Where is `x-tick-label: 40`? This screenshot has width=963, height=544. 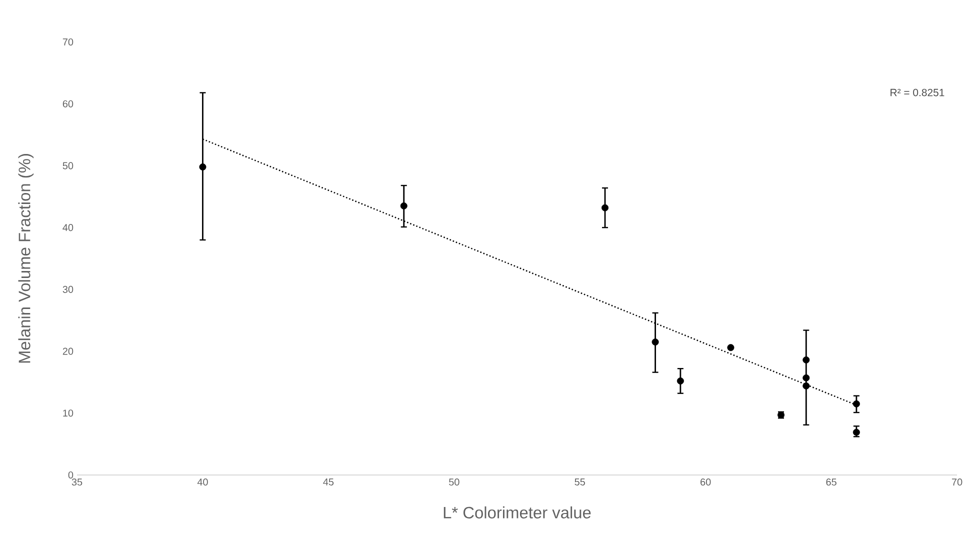 x-tick-label: 40 is located at coordinates (202, 482).